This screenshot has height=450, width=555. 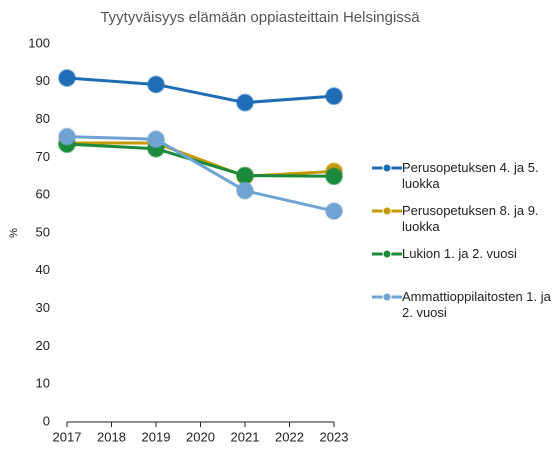 I want to click on legend-label: Perusopetuksen 8. ja 9. luokka, so click(x=470, y=218).